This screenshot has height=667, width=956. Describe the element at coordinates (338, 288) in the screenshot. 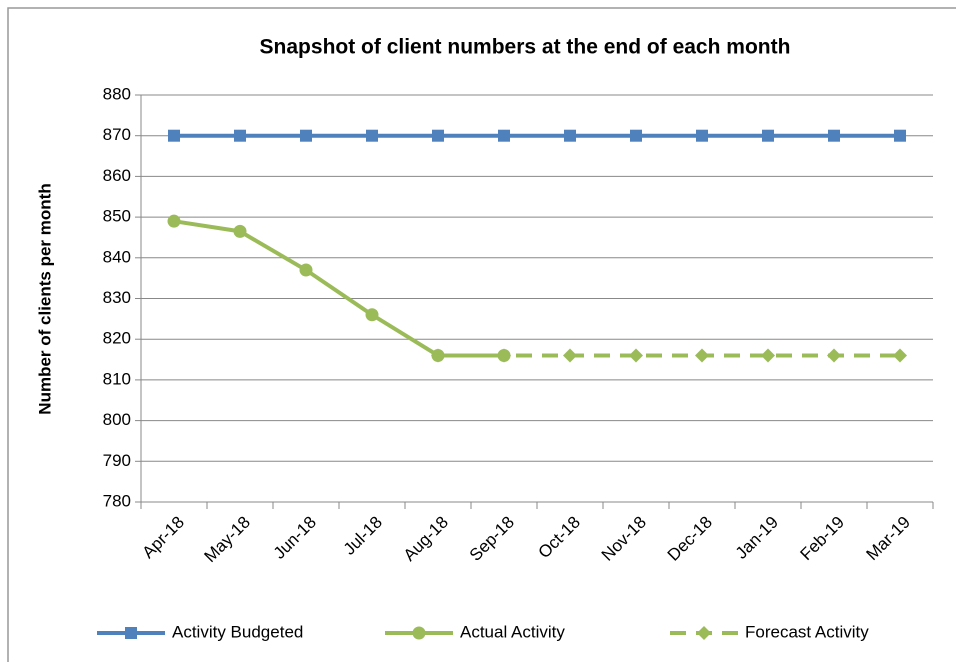

I see `series-line` at that location.